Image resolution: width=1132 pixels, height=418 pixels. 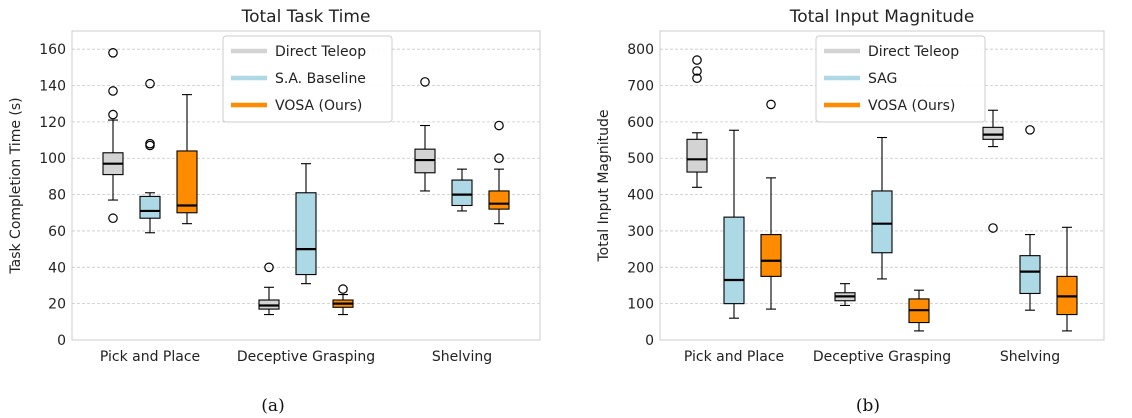 I want to click on y-axis-label: Task Completion Time (s), so click(x=16, y=185).